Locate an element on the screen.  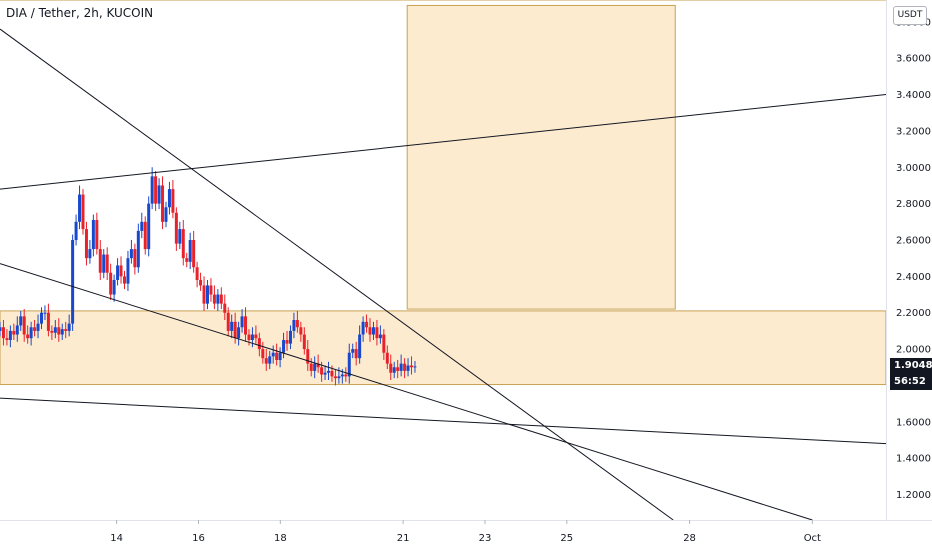
currency-badge: USDT is located at coordinates (910, 15).